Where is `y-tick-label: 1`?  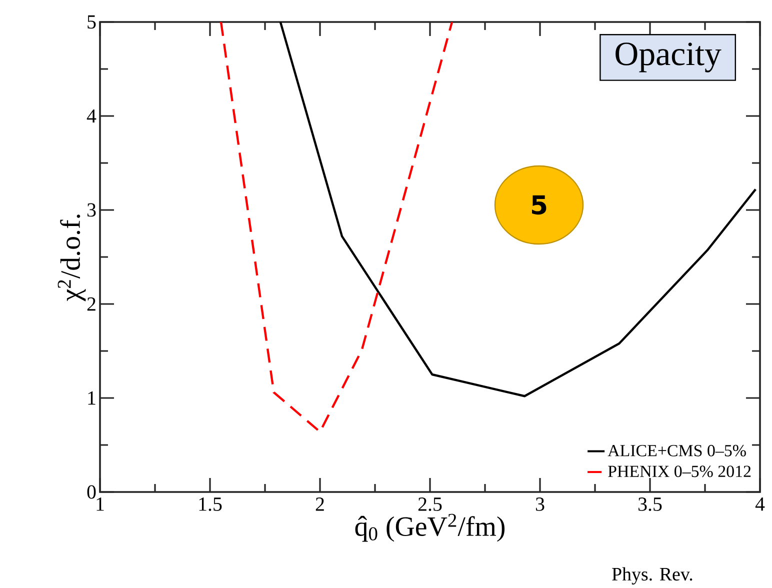 y-tick-label: 1 is located at coordinates (92, 398).